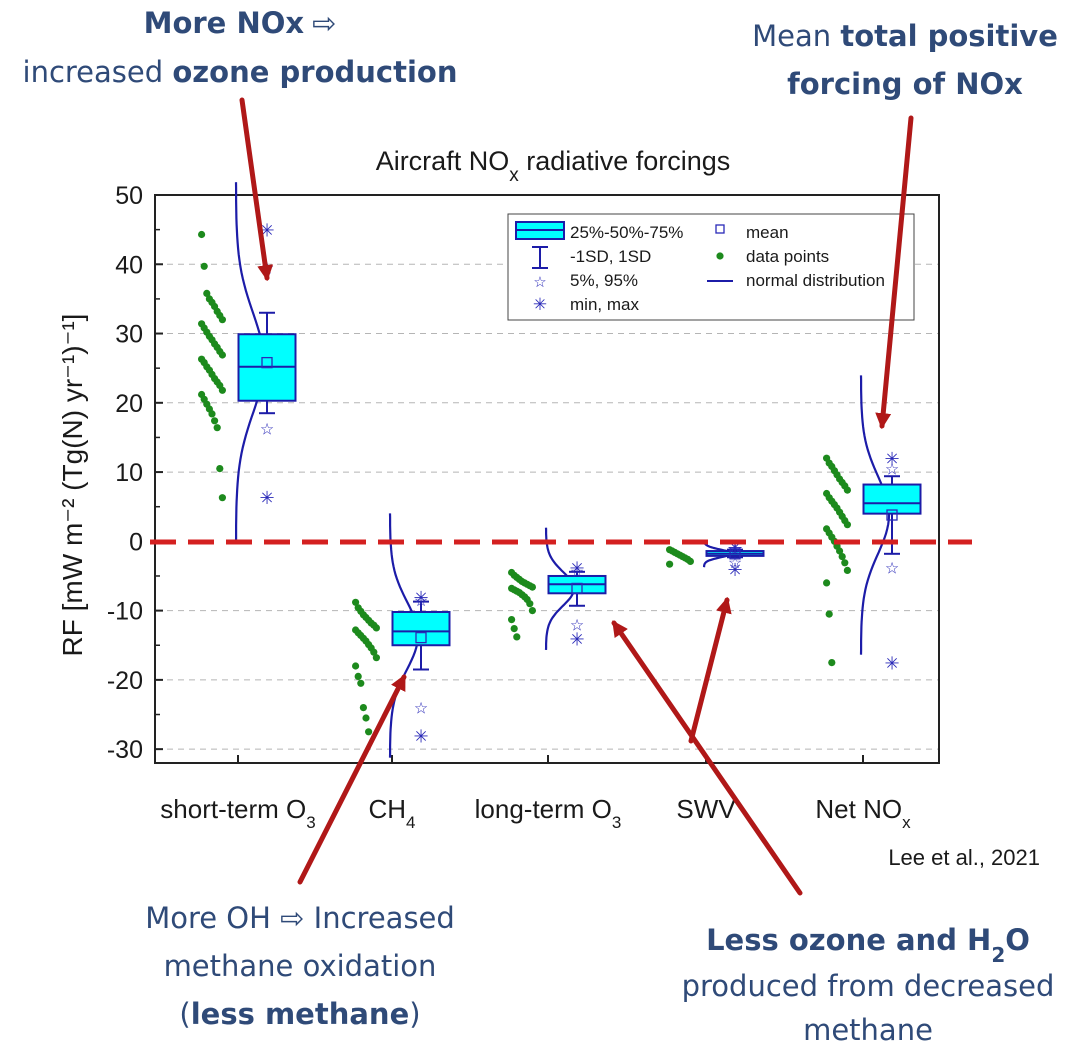 This screenshot has height=1048, width=1076. What do you see at coordinates (868, 1030) in the screenshot?
I see `svg-text: methane` at bounding box center [868, 1030].